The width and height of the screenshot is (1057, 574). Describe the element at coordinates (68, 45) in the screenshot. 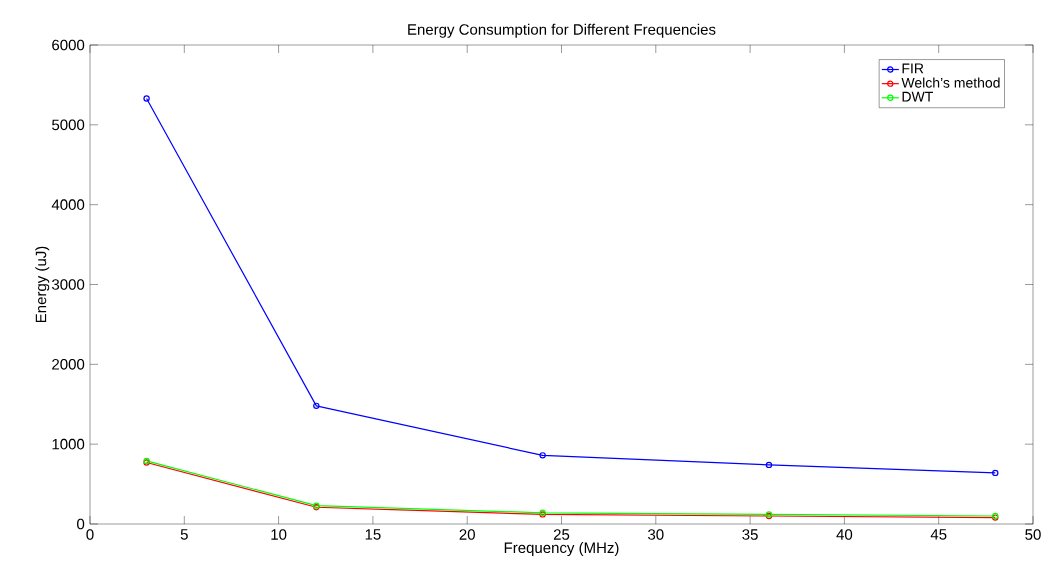

I see `y-tick-label: 6000` at that location.